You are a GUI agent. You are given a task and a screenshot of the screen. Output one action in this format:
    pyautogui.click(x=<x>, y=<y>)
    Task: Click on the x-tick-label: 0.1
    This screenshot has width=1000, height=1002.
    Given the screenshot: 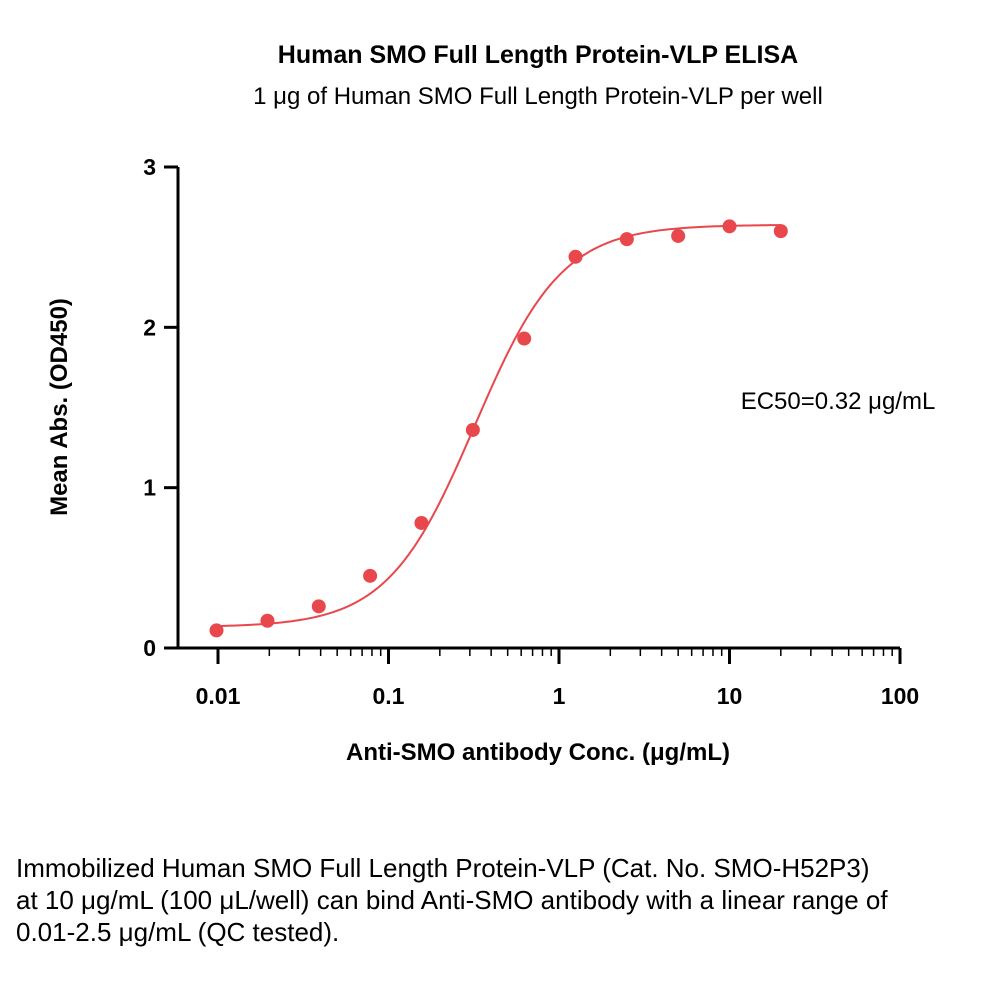 What is the action you would take?
    pyautogui.click(x=389, y=696)
    